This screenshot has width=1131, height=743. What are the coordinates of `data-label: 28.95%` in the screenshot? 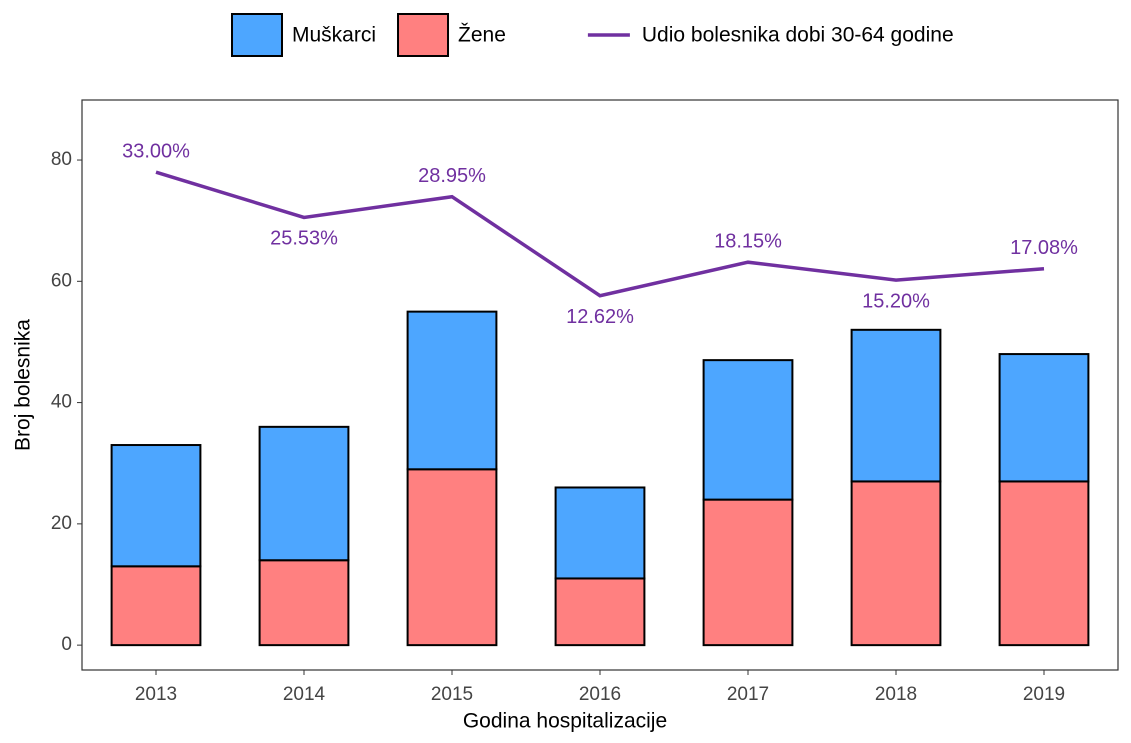 It's located at (452, 176).